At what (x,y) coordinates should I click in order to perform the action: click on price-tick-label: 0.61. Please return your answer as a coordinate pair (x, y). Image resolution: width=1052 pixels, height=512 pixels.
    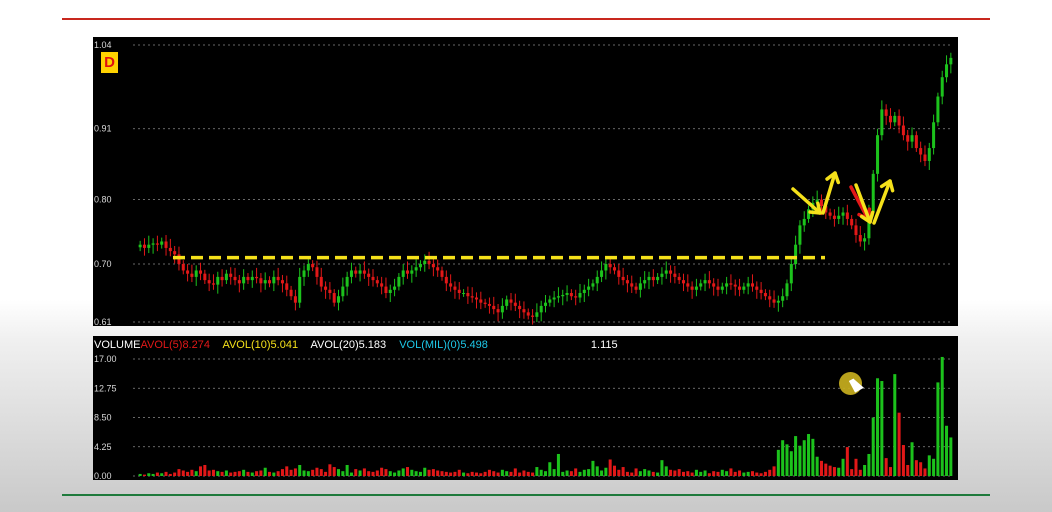
    Looking at the image, I should click on (103, 321).